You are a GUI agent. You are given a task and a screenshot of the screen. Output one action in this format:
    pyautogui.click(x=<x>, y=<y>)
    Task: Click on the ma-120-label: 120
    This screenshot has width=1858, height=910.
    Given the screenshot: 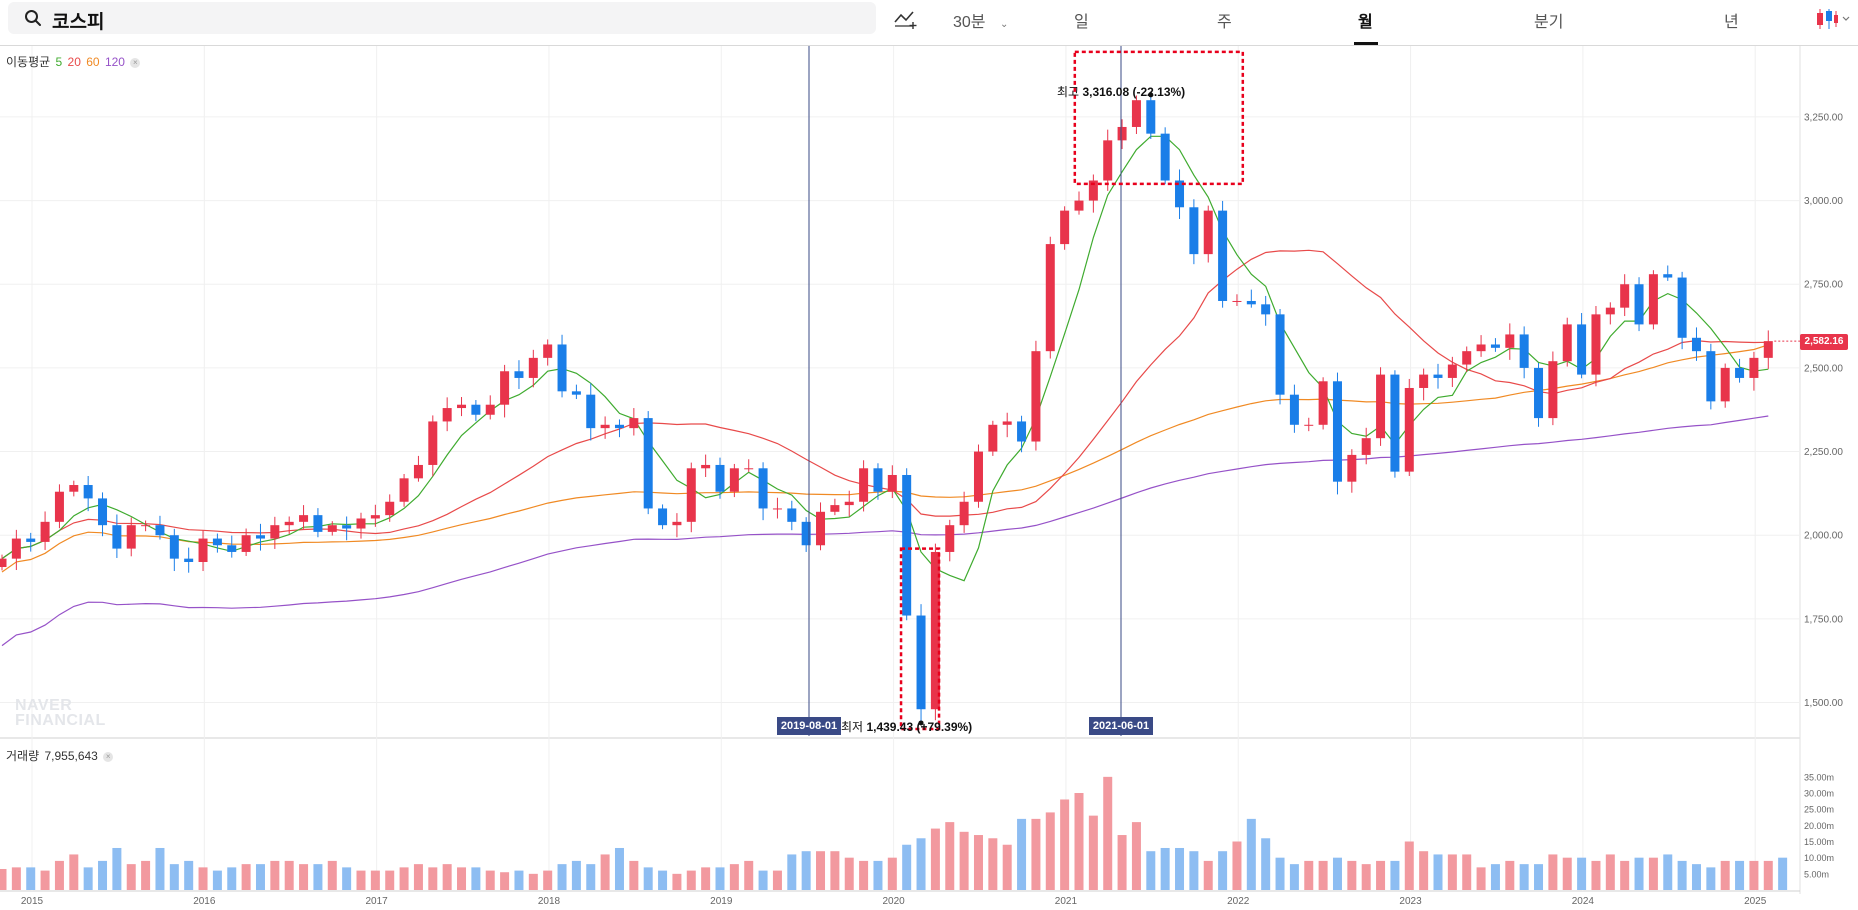 What is the action you would take?
    pyautogui.click(x=114, y=62)
    